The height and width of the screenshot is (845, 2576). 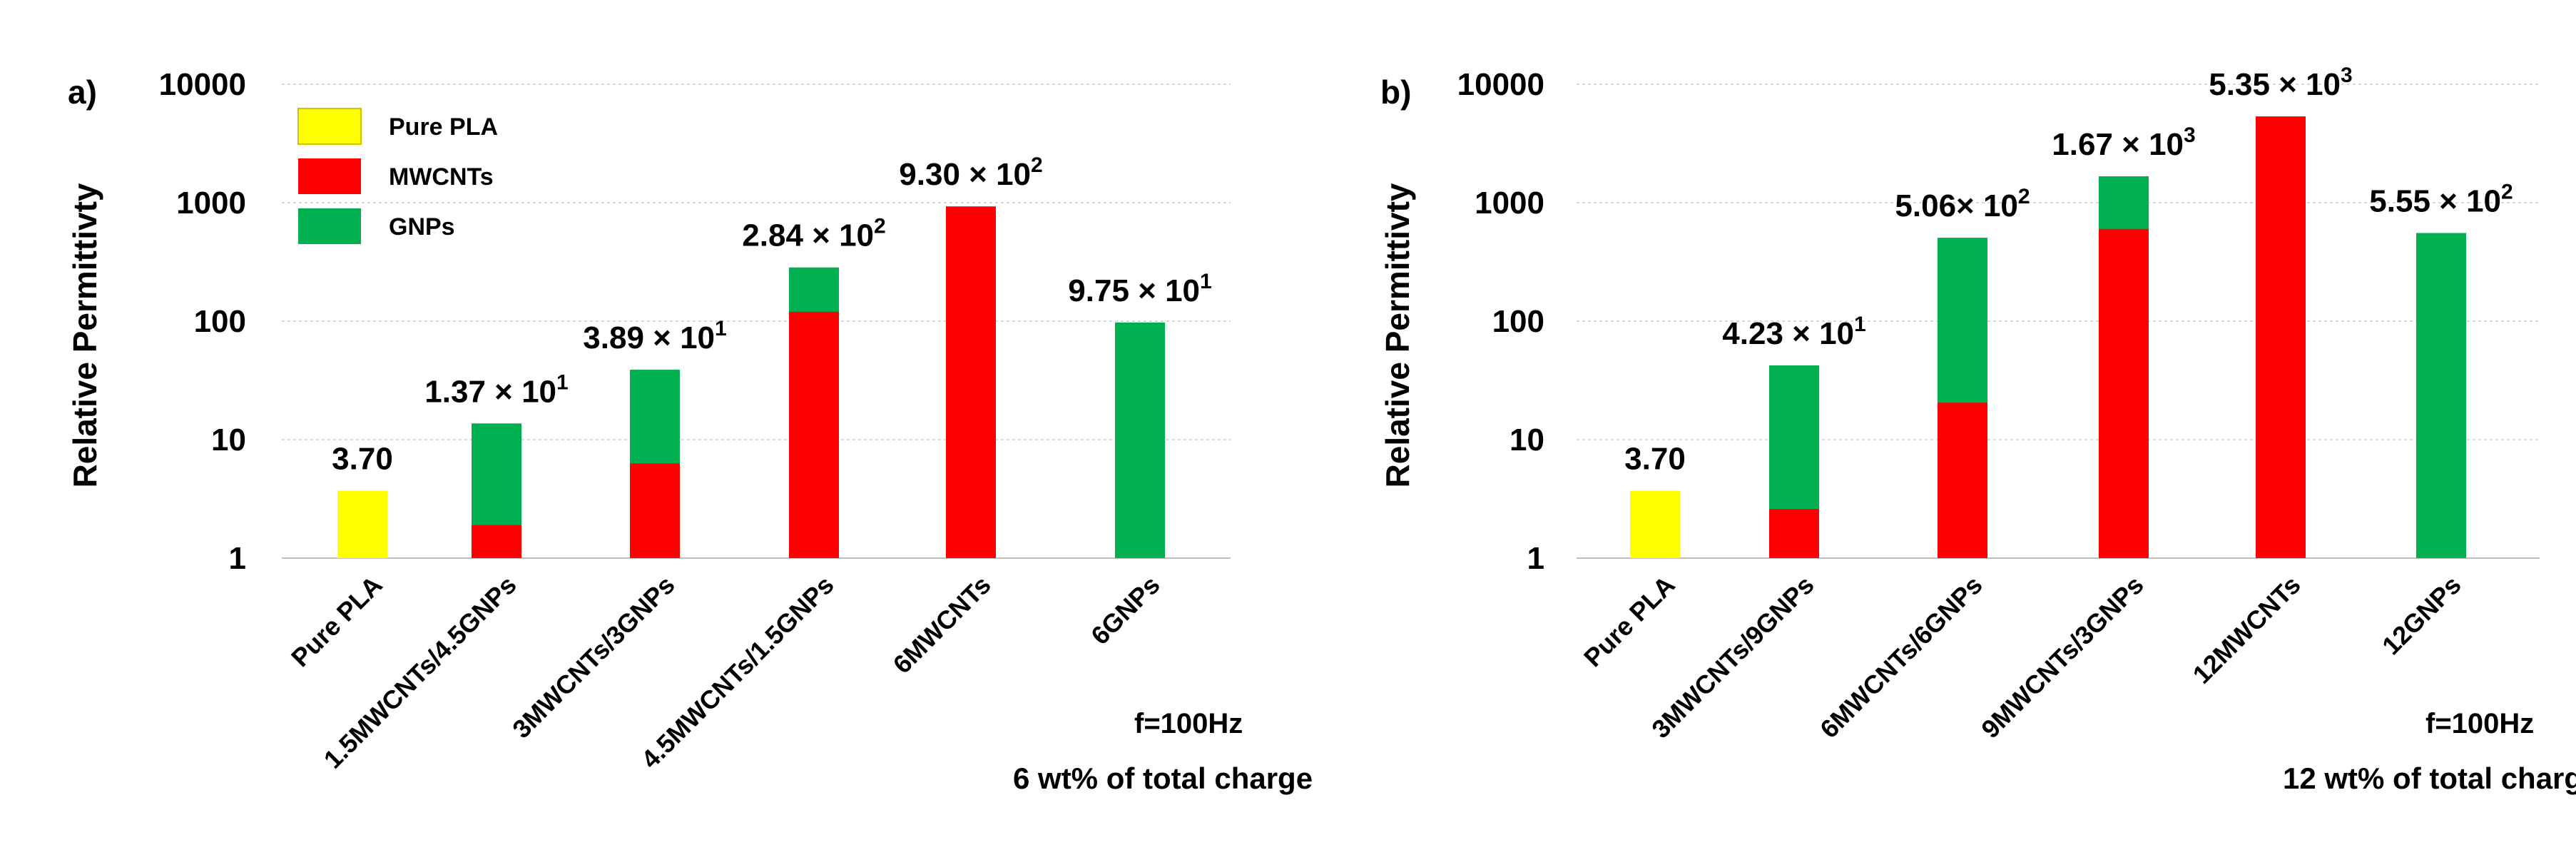 I want to click on data-label: 9.30 × 10², so click(x=970, y=173).